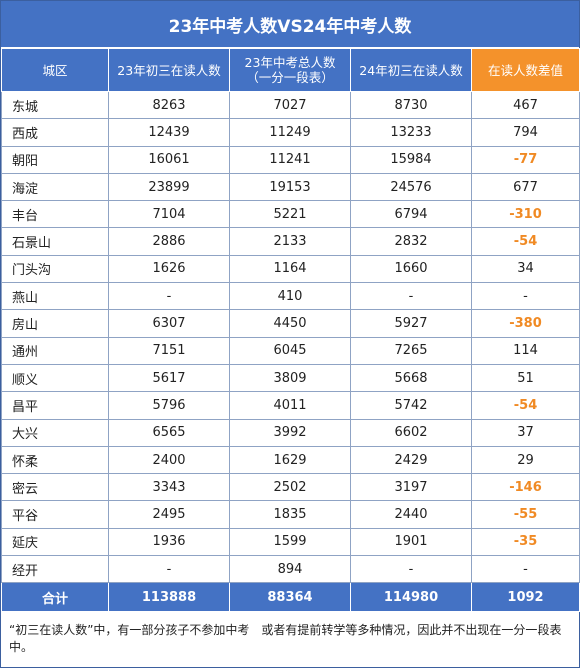 Image resolution: width=580 pixels, height=668 pixels. Describe the element at coordinates (290, 132) in the screenshot. I see `cell-exam-2023: 11249` at that location.